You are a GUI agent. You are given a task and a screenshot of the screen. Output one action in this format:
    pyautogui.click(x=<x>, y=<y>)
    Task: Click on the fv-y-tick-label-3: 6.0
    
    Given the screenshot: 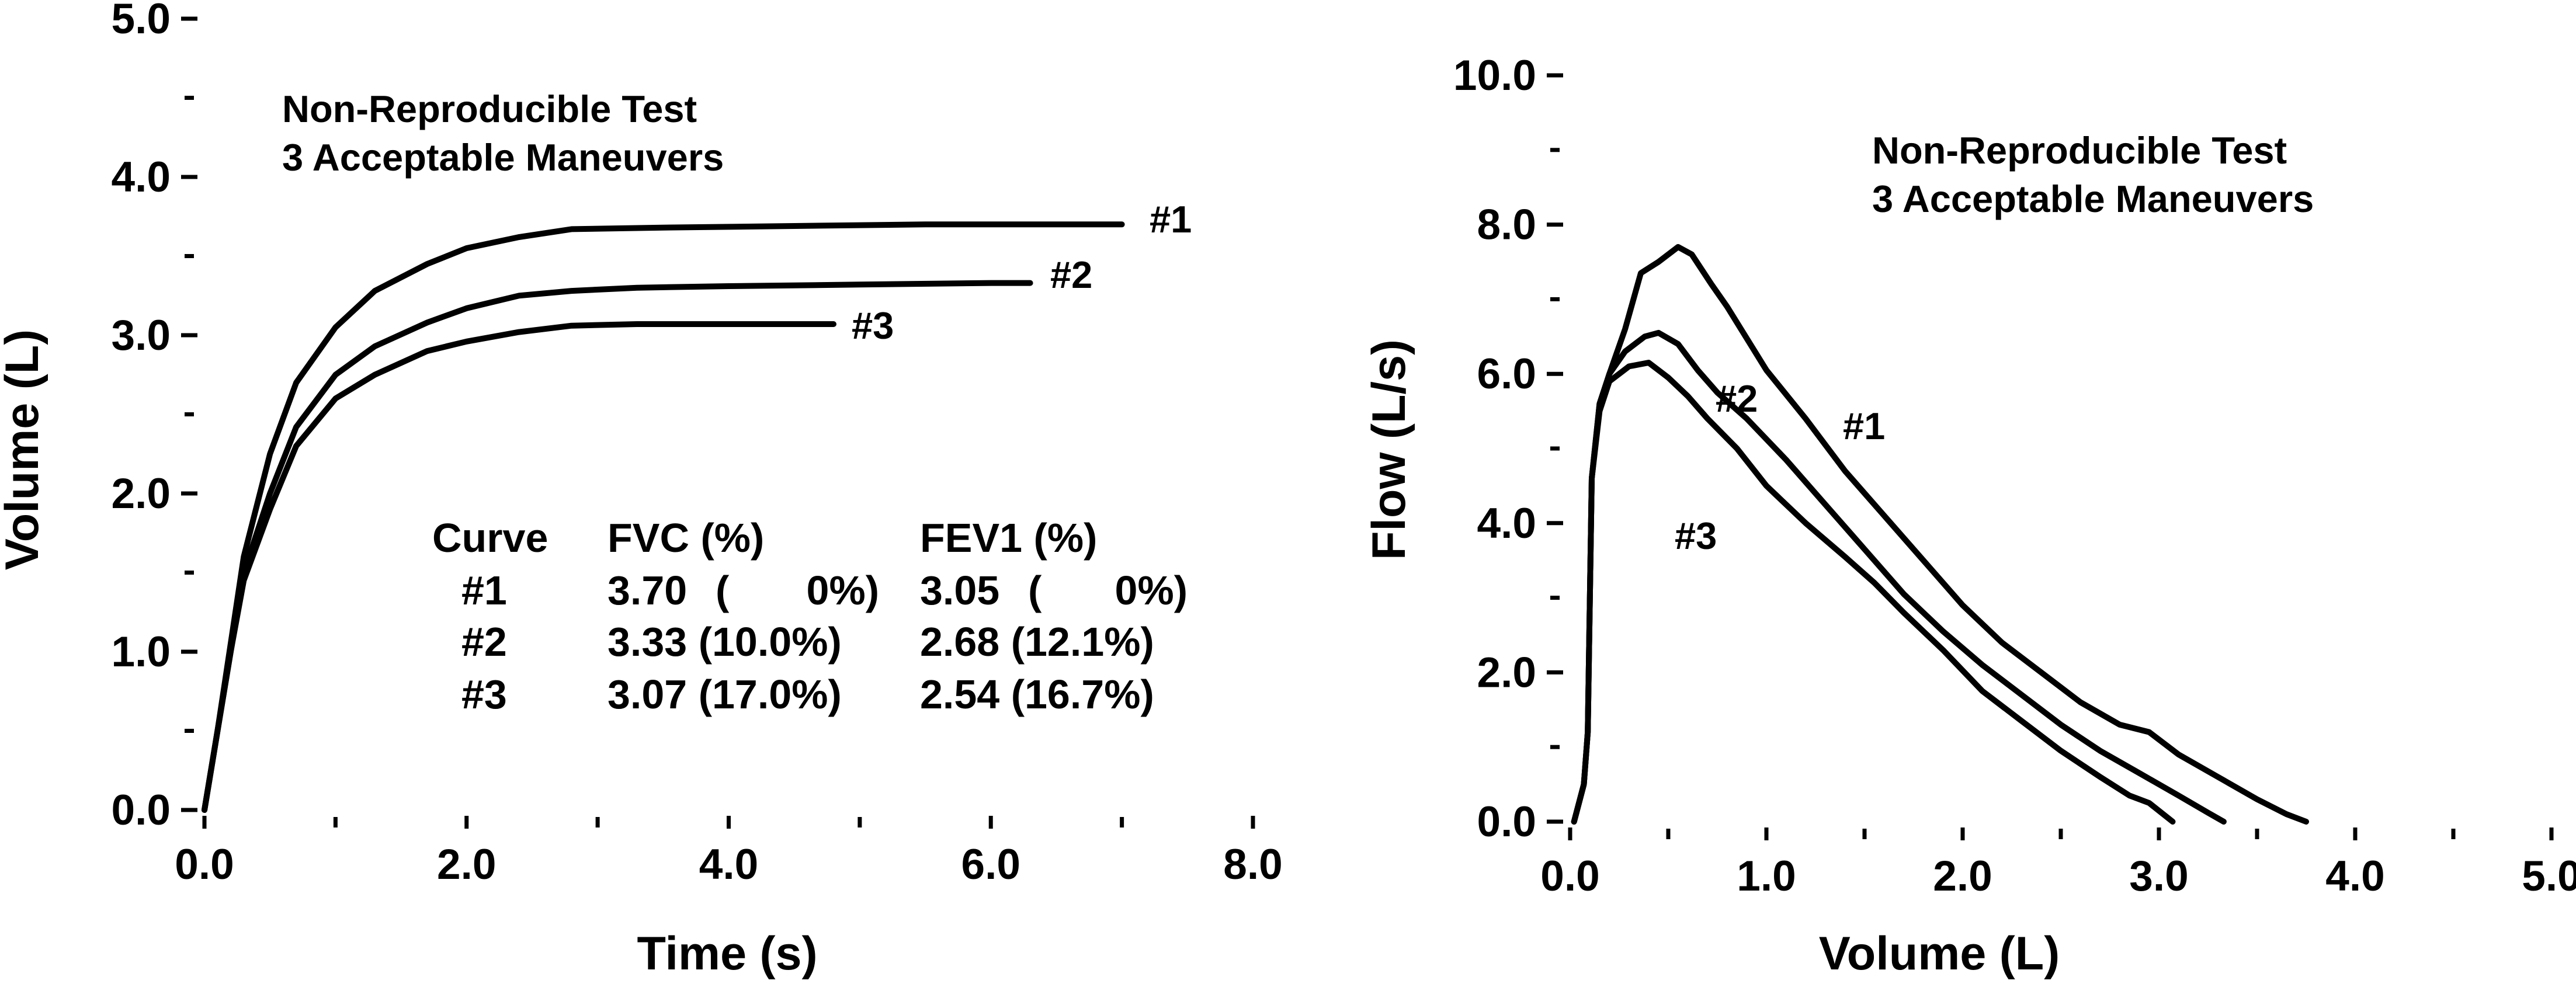 What is the action you would take?
    pyautogui.click(x=1506, y=374)
    